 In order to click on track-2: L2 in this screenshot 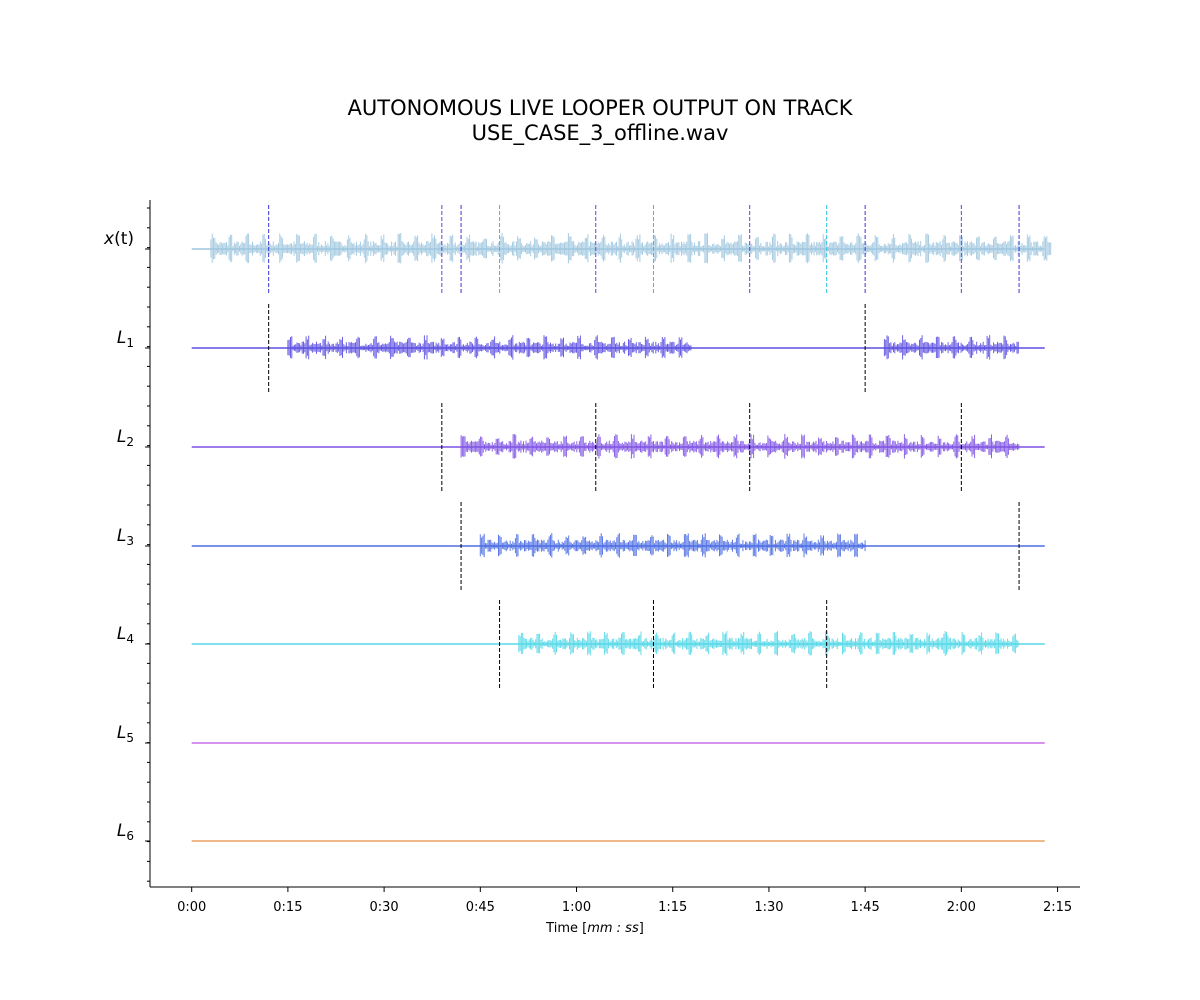, I will do `click(581, 447)`.